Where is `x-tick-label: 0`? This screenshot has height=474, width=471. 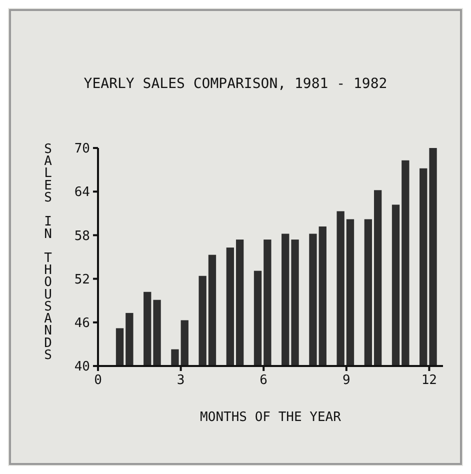 x-tick-label: 0 is located at coordinates (98, 380).